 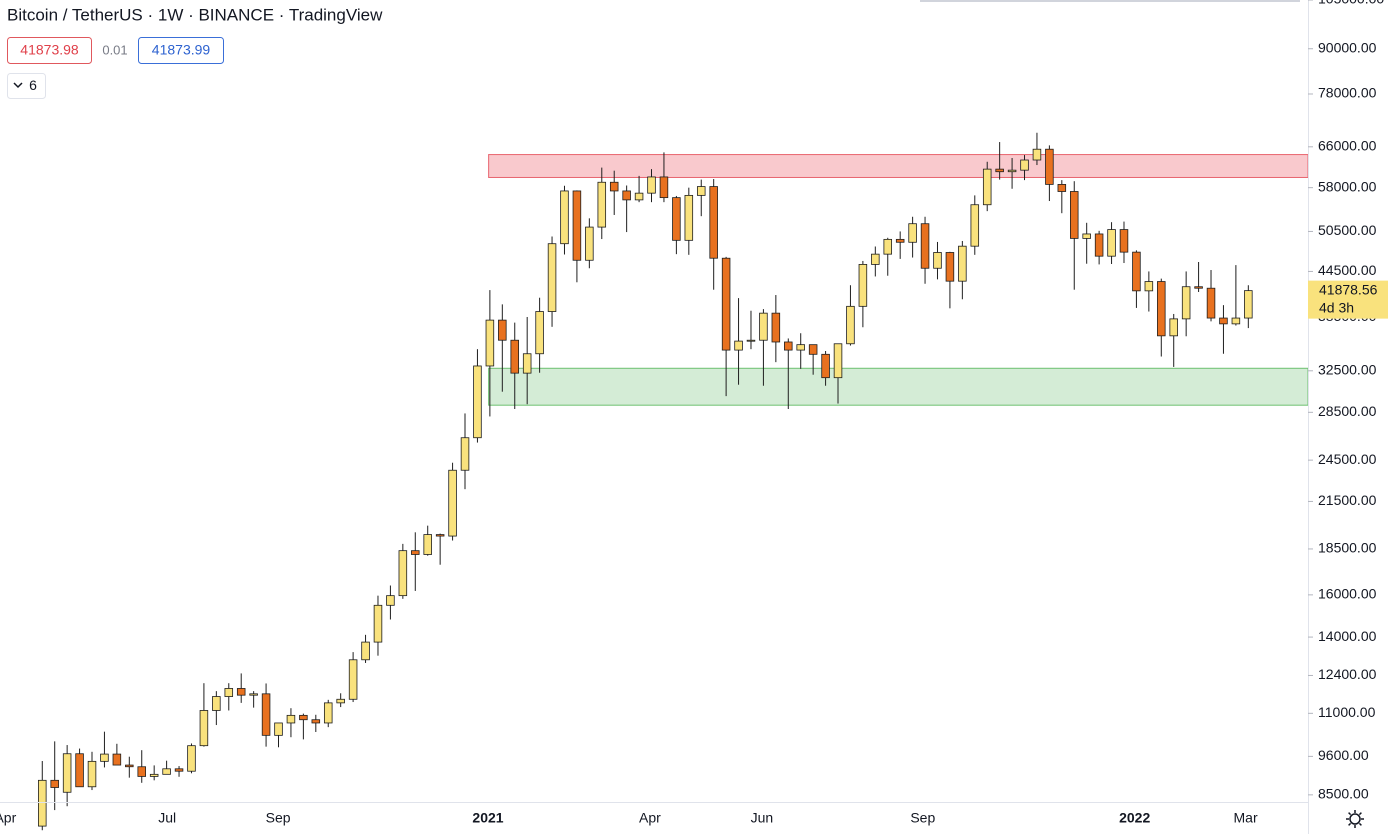 I want to click on y-tick-label: 58000.00, so click(x=1347, y=186).